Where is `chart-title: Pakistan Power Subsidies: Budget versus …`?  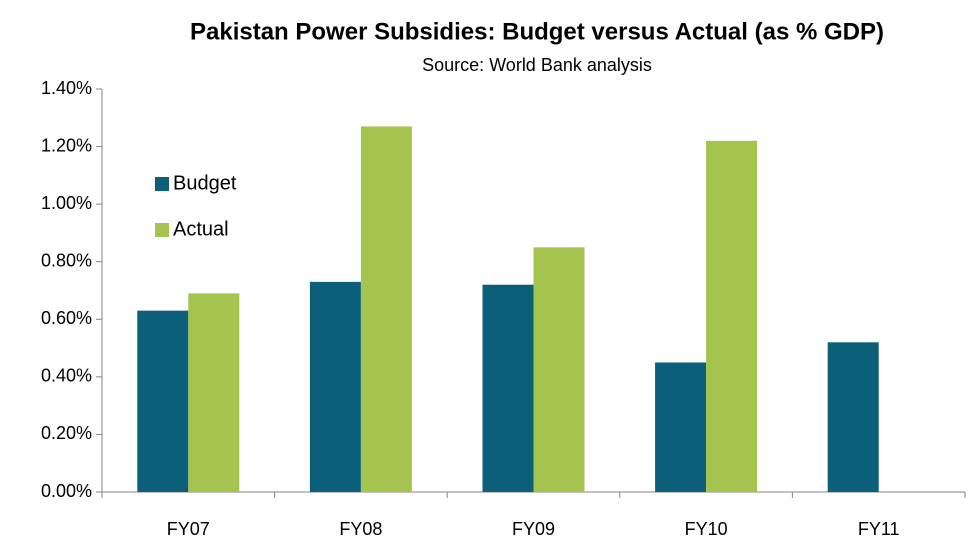 chart-title: Pakistan Power Subsidies: Budget versus … is located at coordinates (537, 31).